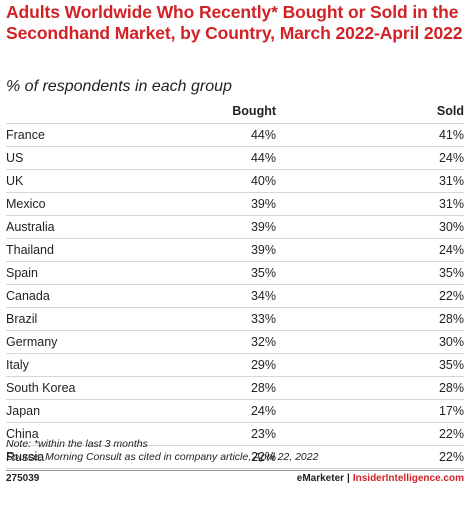 The width and height of the screenshot is (470, 518). I want to click on table-row: France 44% 41%, so click(235, 135).